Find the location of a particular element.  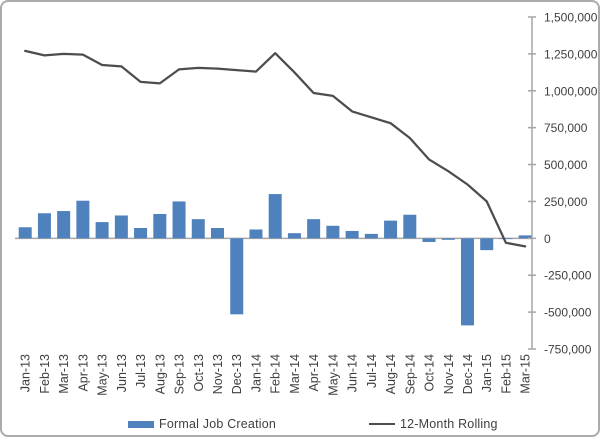

x-tick-label-Dec-14: Dec-14 is located at coordinates (468, 374).